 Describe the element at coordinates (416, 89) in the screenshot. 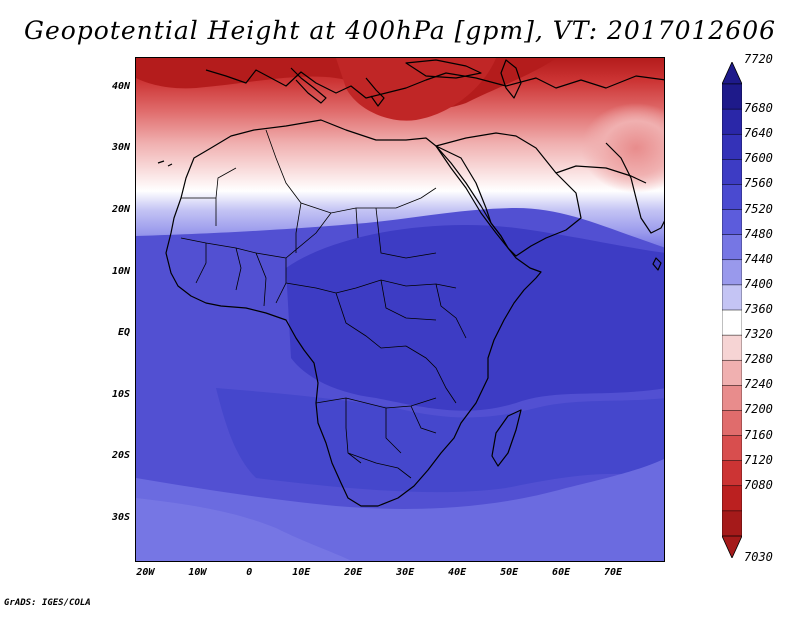

I see `field-levant-core` at that location.